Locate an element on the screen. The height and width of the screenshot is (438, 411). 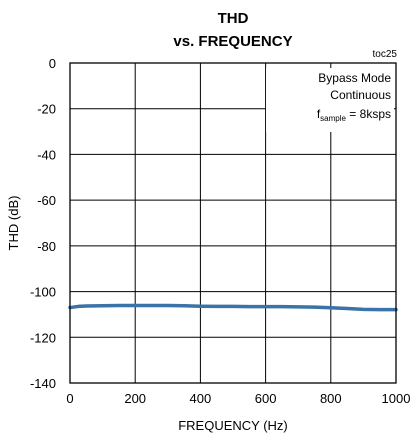
y-tick-label: -60 is located at coordinates (46, 200).